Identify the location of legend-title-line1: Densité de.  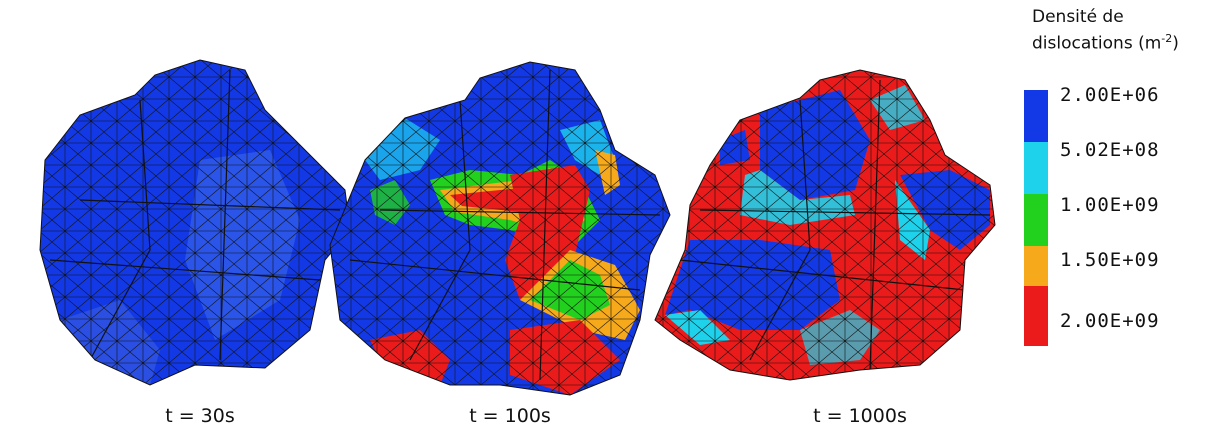
(1078, 17).